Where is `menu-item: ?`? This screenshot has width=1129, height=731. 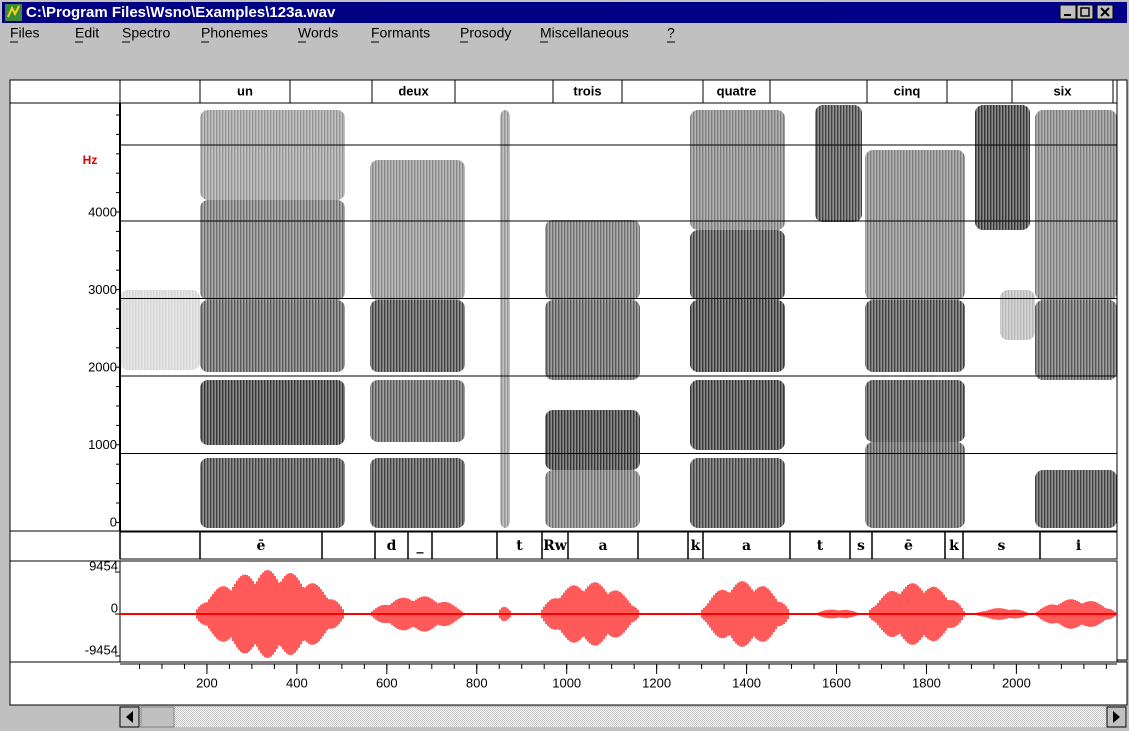
menu-item: ? is located at coordinates (671, 33).